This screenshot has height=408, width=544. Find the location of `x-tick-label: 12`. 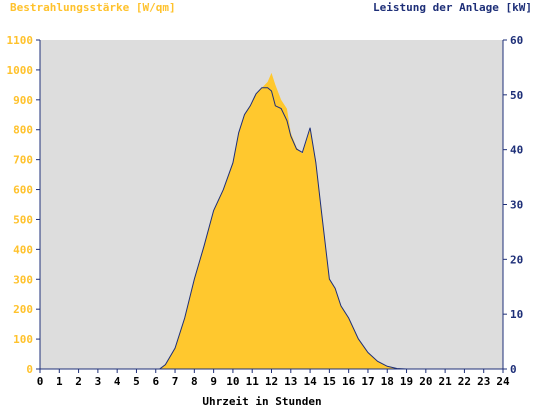

x-tick-label: 12 is located at coordinates (271, 381).